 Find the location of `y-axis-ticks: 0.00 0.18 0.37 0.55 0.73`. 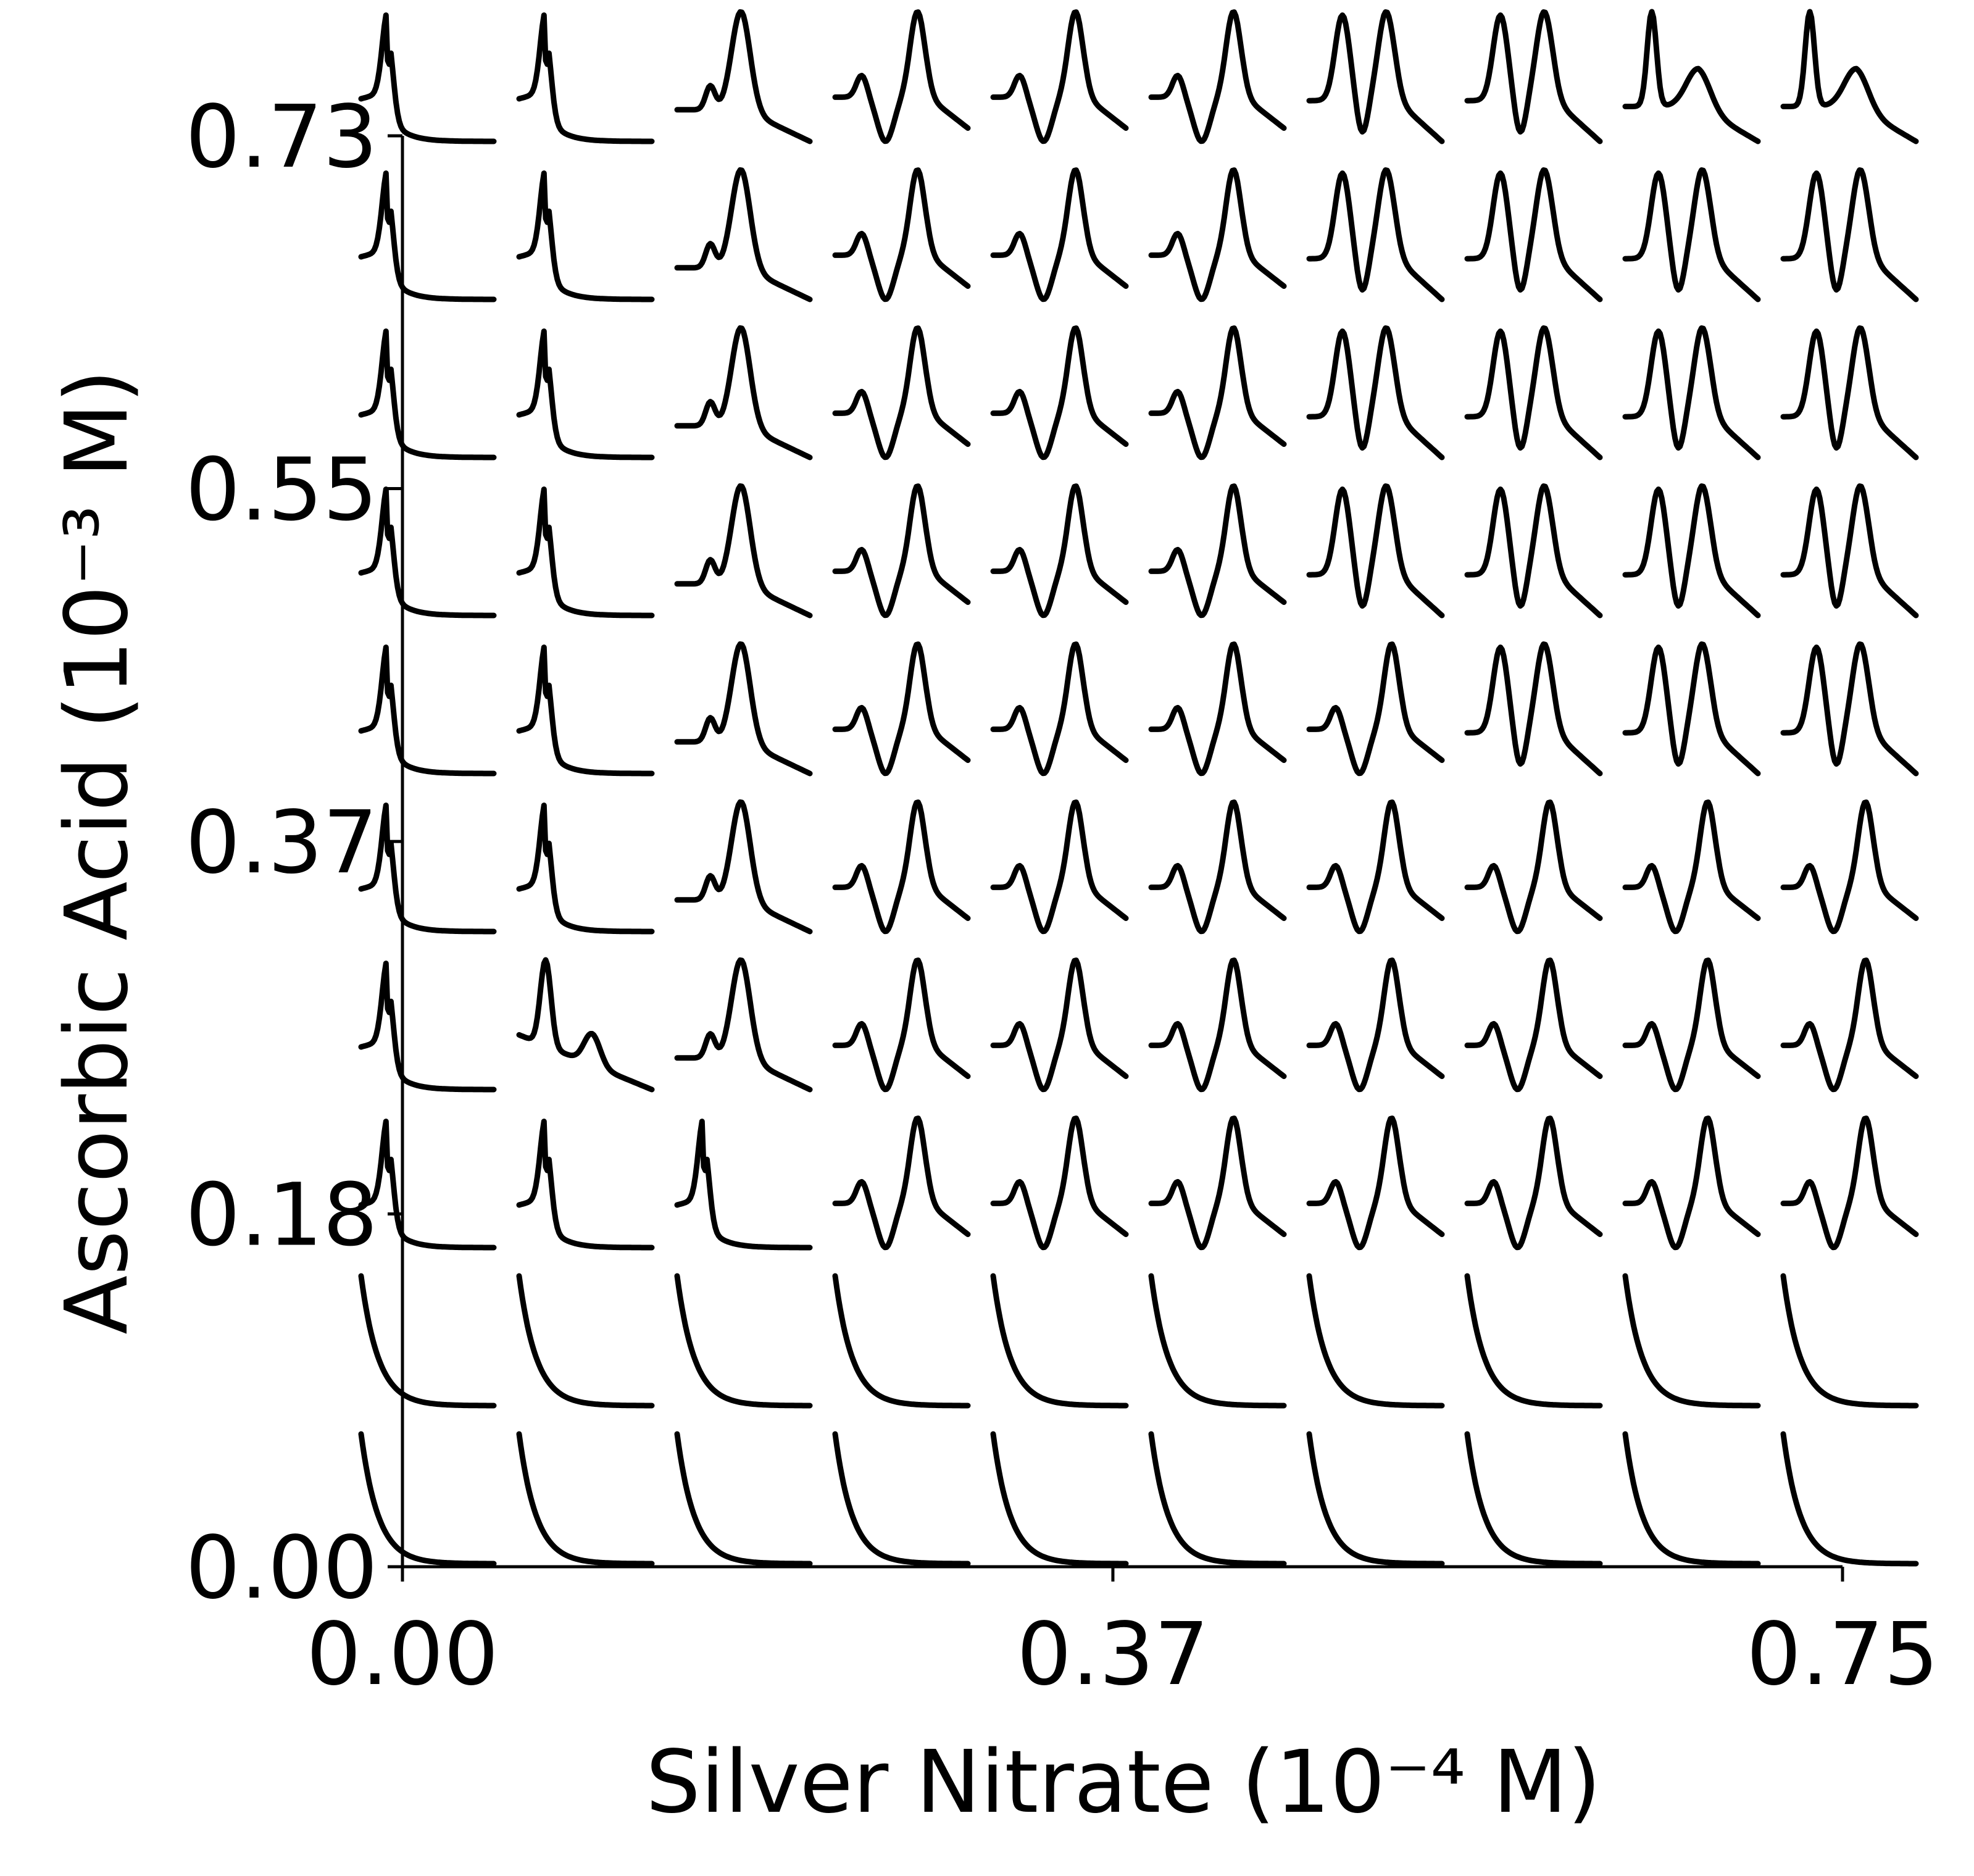

y-axis-ticks: 0.00 0.18 0.37 0.55 0.73 is located at coordinates (293, 853).